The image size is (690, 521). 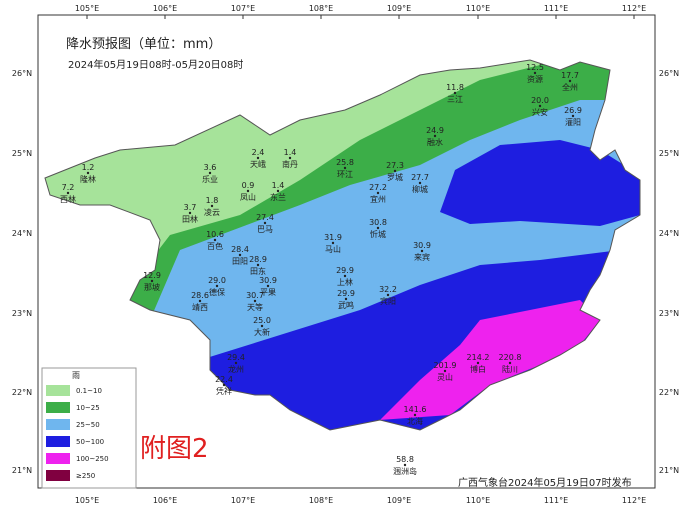 I want to click on period: 2024年05月19日08时-05月20日08时, so click(x=155, y=64).